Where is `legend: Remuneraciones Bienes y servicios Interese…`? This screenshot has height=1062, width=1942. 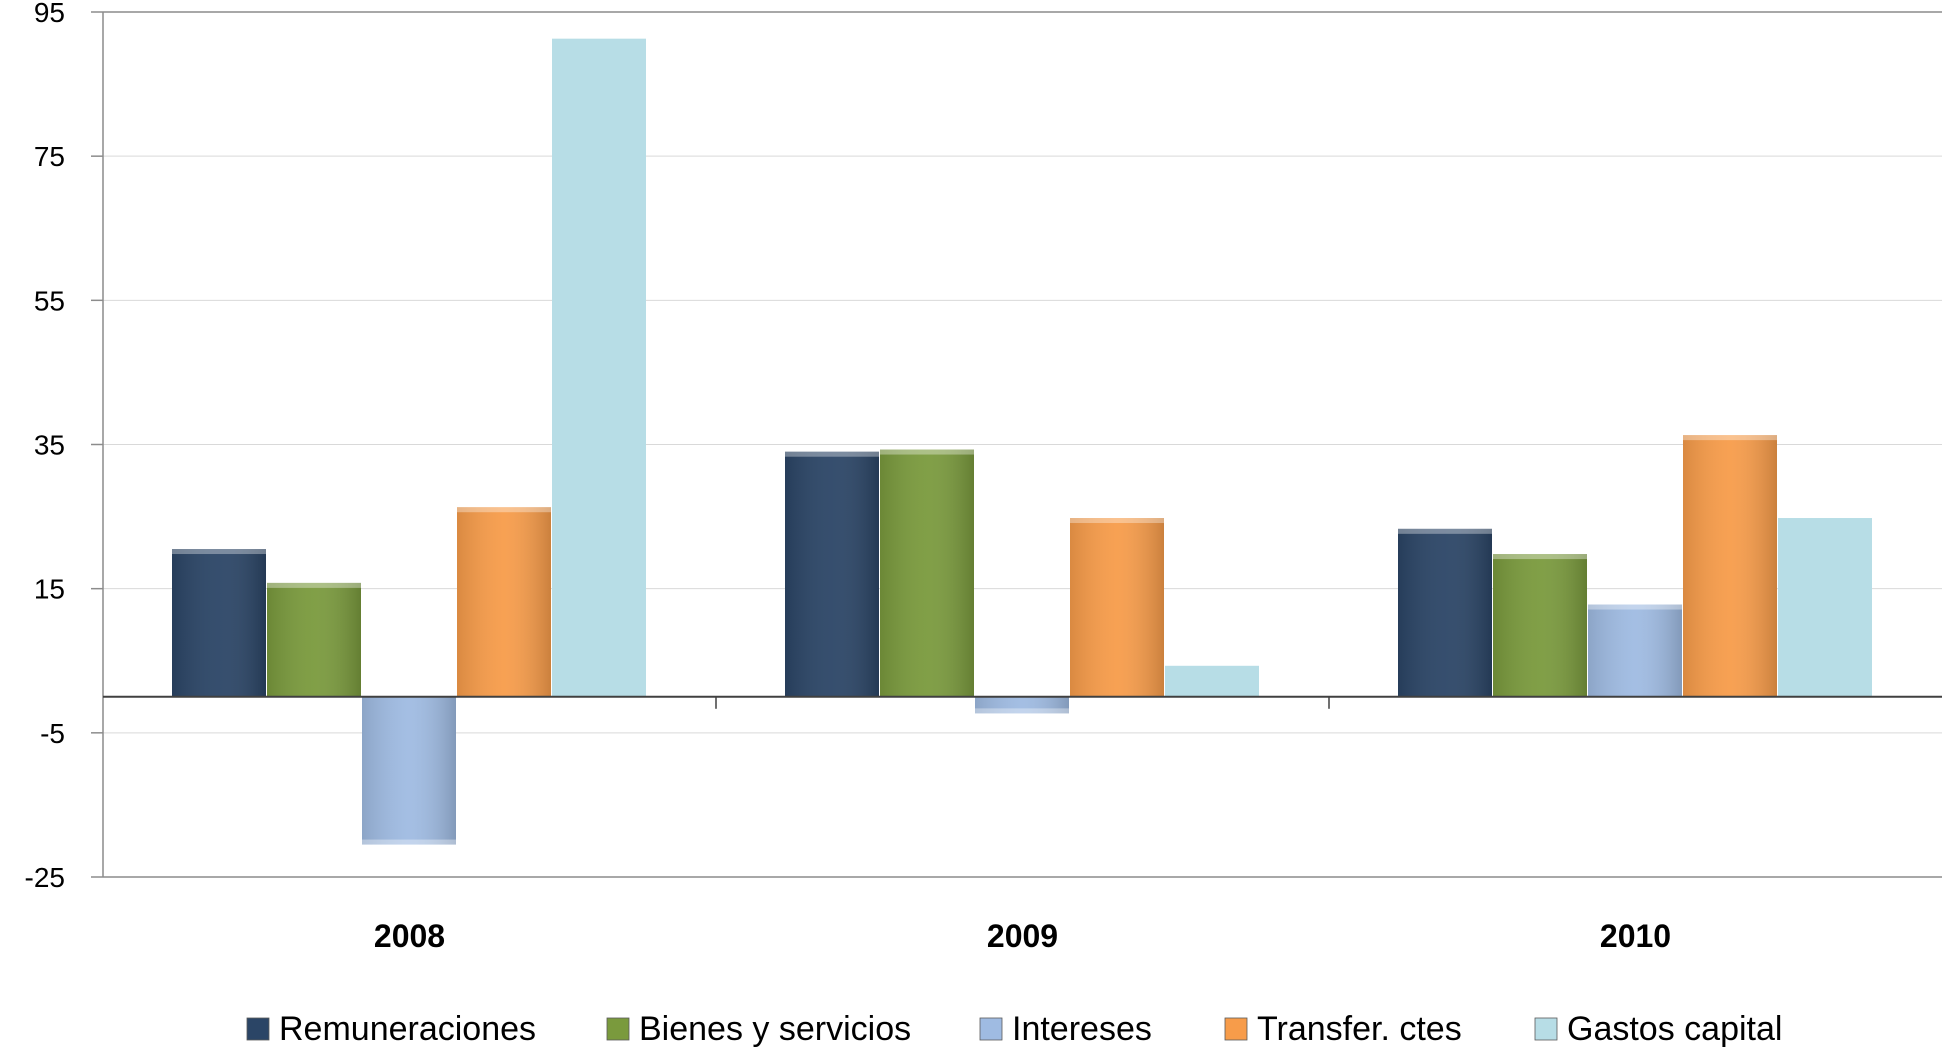 legend: Remuneraciones Bienes y servicios Interese… is located at coordinates (1014, 1029).